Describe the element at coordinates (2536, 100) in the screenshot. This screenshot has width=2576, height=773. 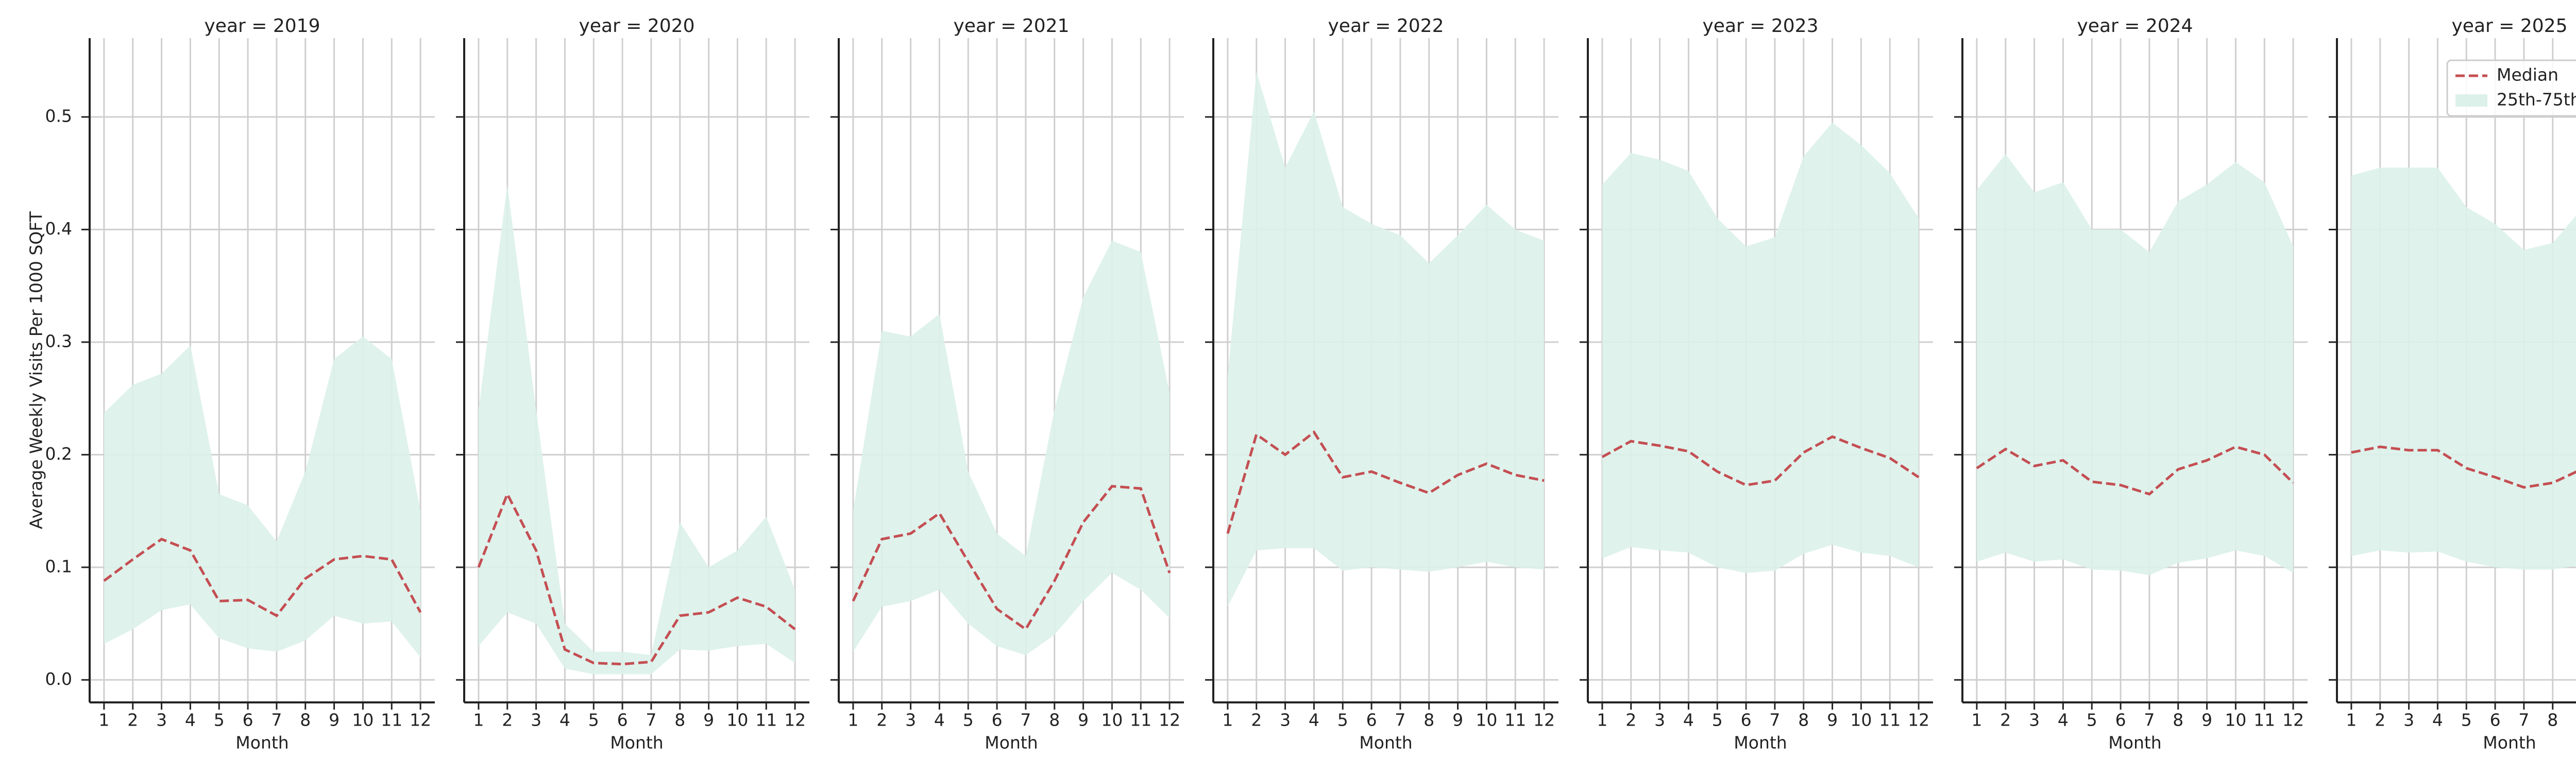
I see `legend-label: 25th-75th Percentile` at that location.